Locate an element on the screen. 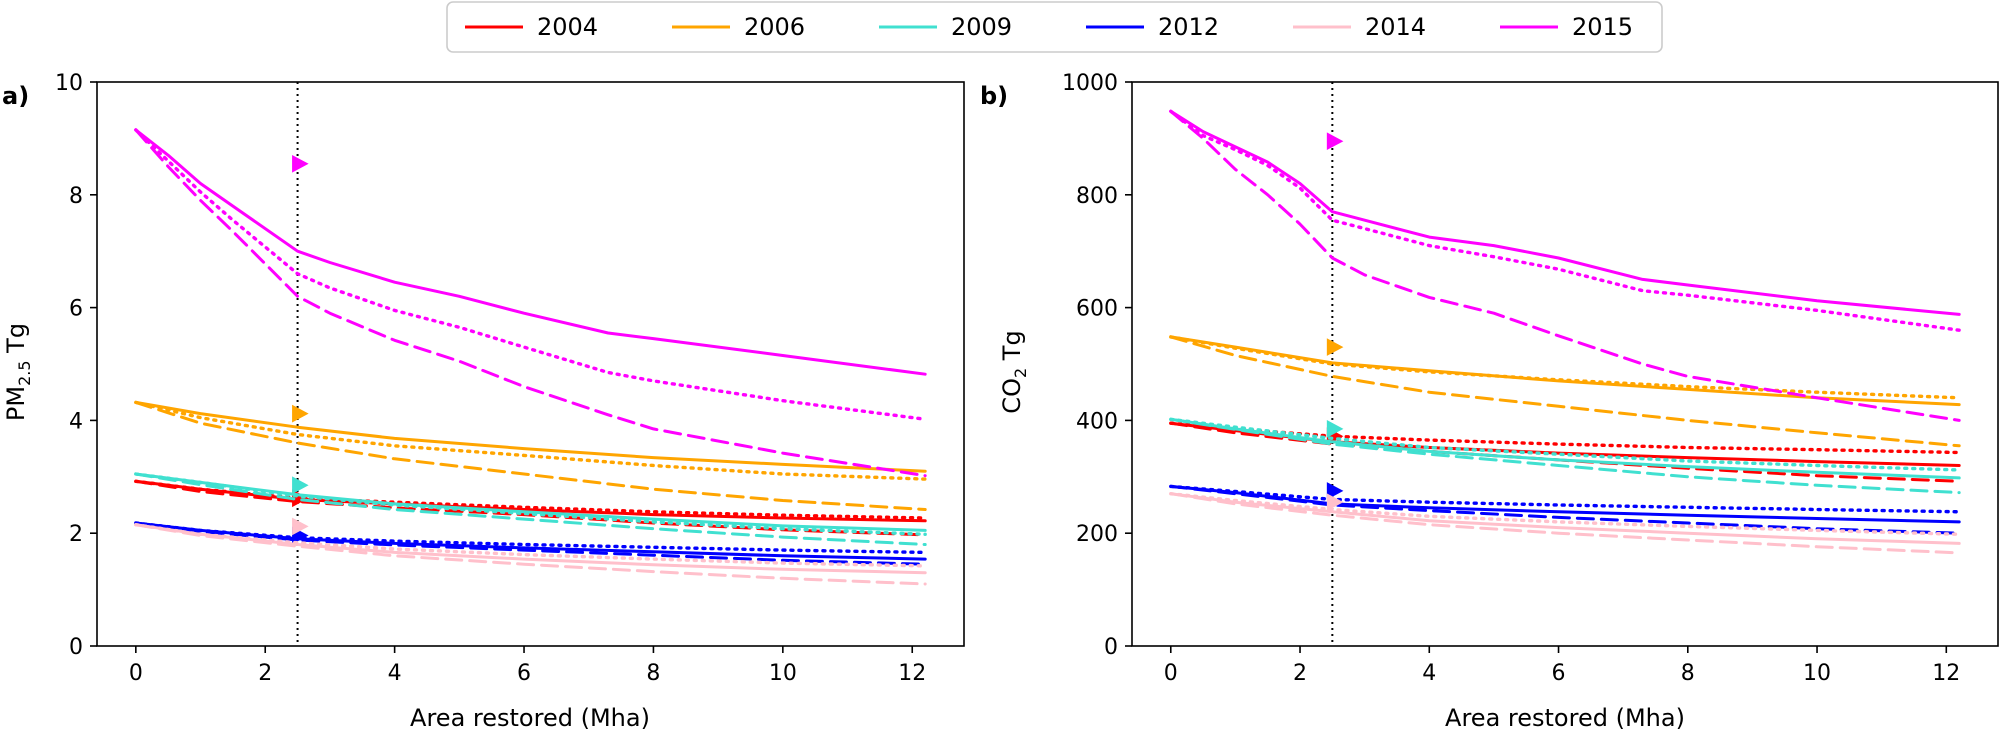  panel-label: a) is located at coordinates (15, 96).